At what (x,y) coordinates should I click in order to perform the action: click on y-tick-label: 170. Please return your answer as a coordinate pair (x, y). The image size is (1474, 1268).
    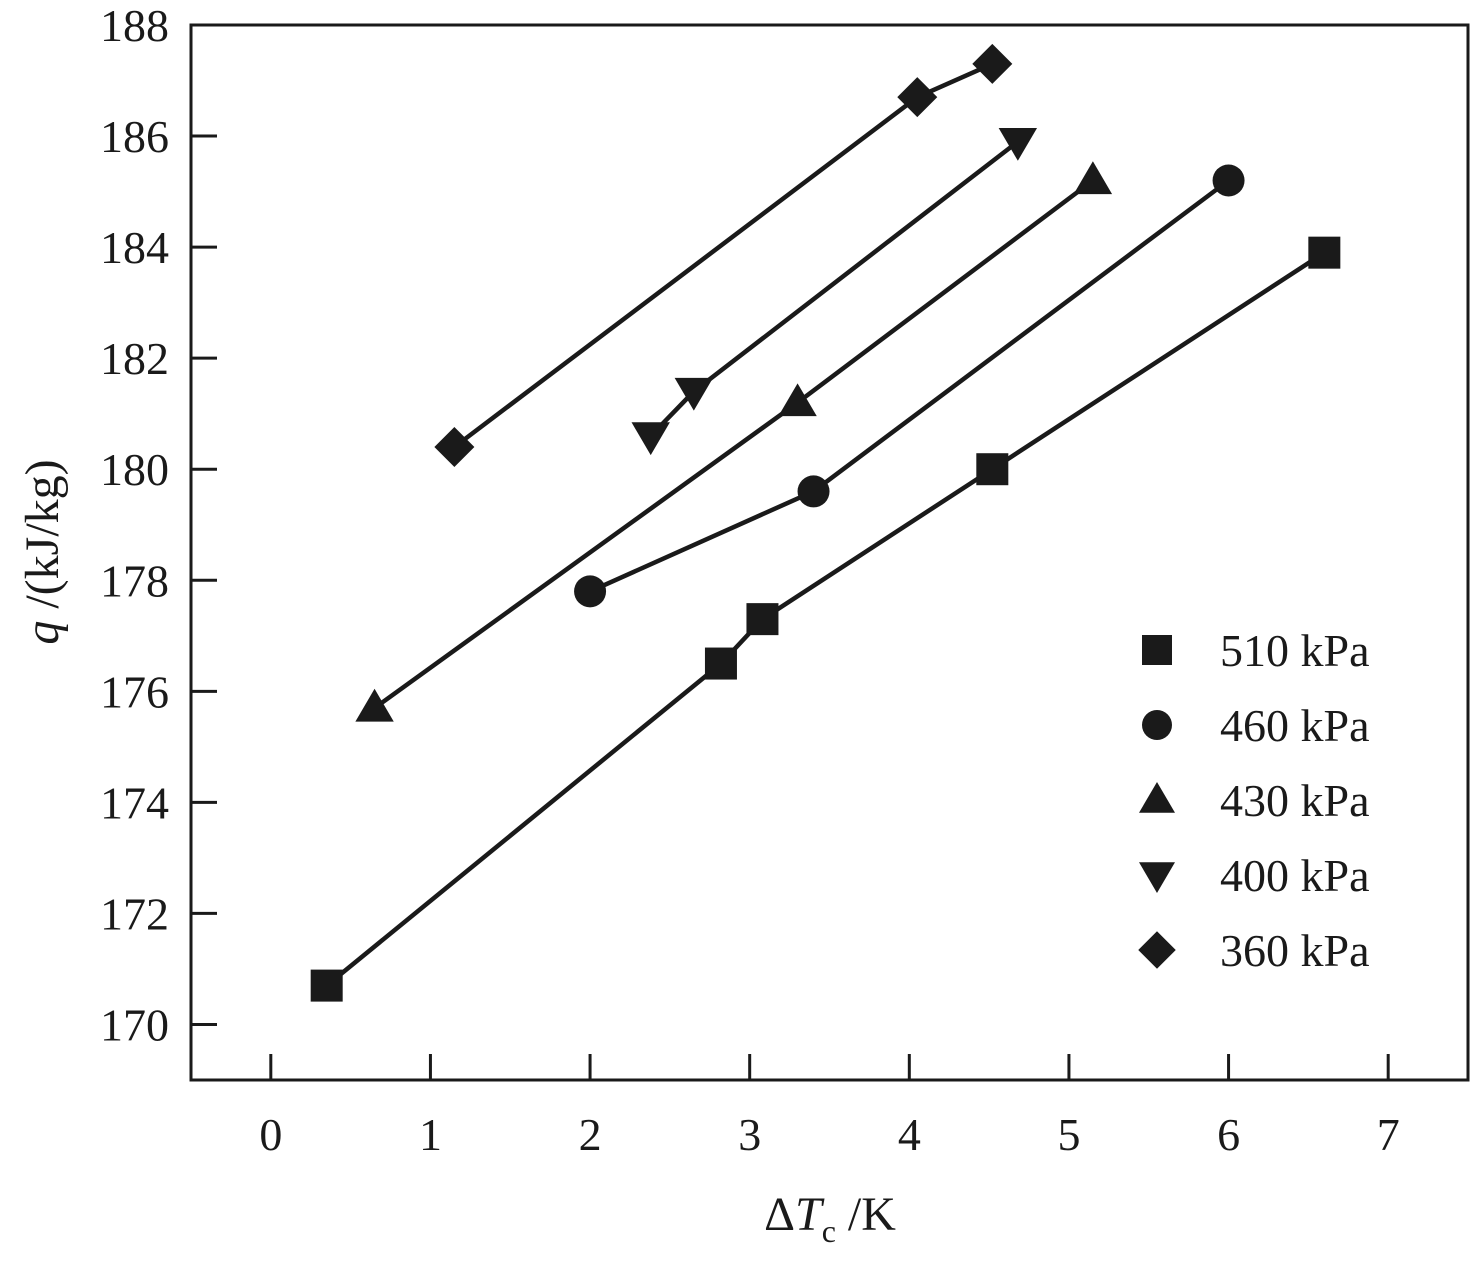
    Looking at the image, I should click on (134, 1024).